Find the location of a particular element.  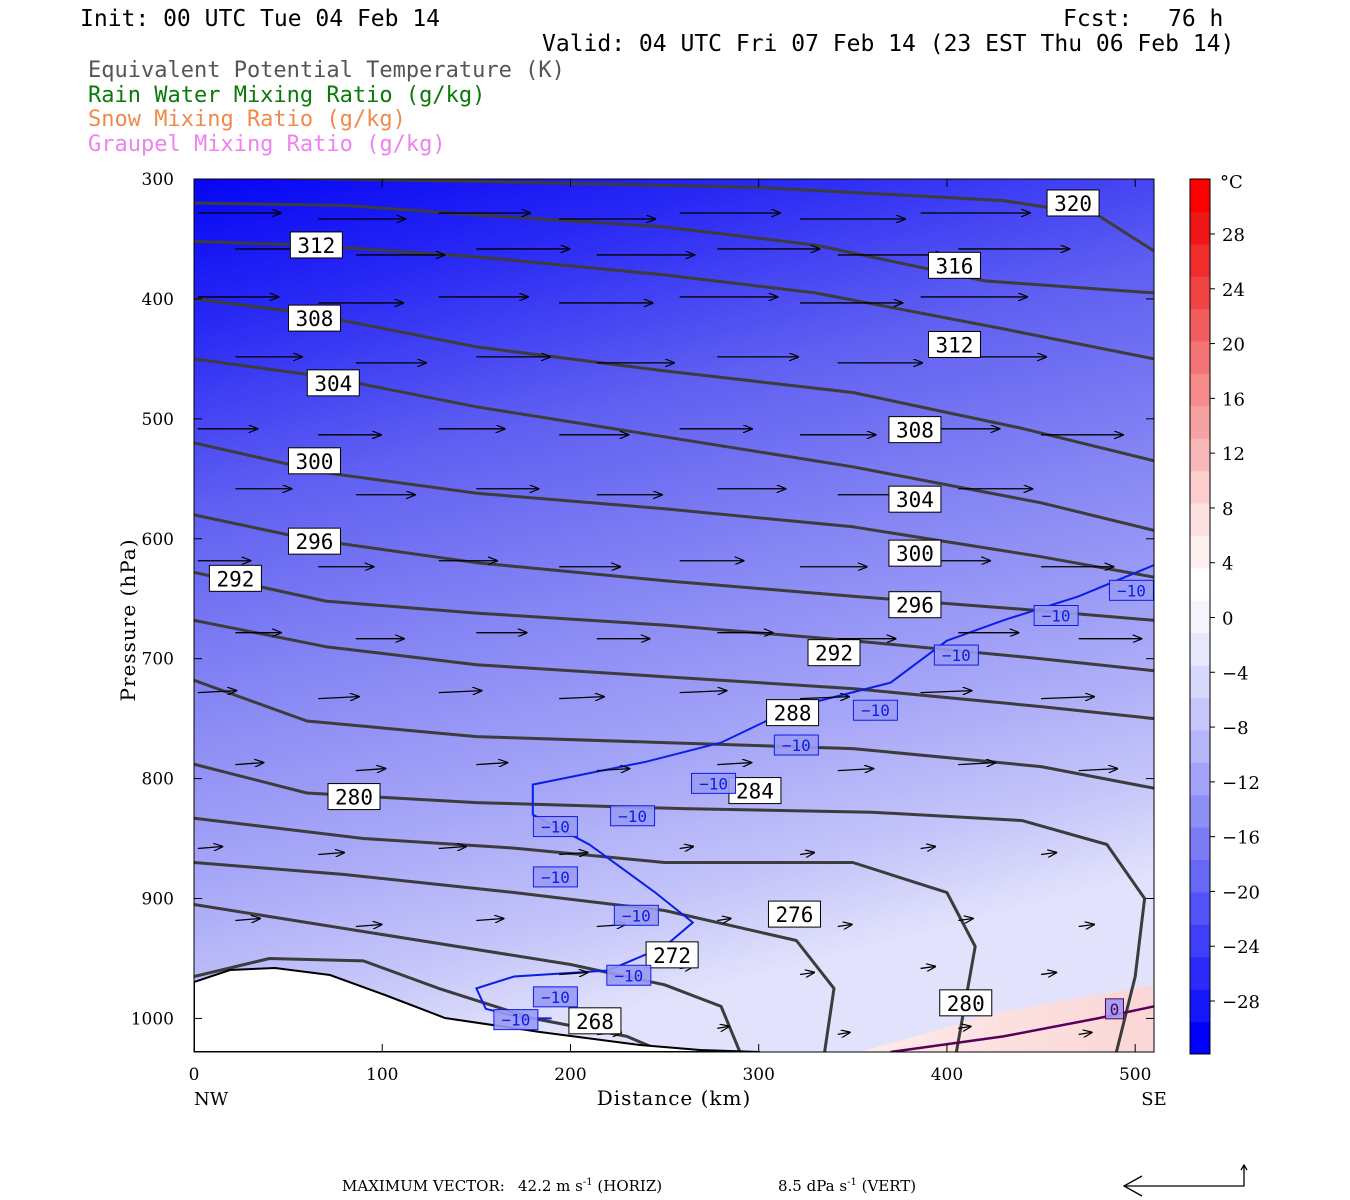

colorbar-tick-label: 28 is located at coordinates (1233, 235).